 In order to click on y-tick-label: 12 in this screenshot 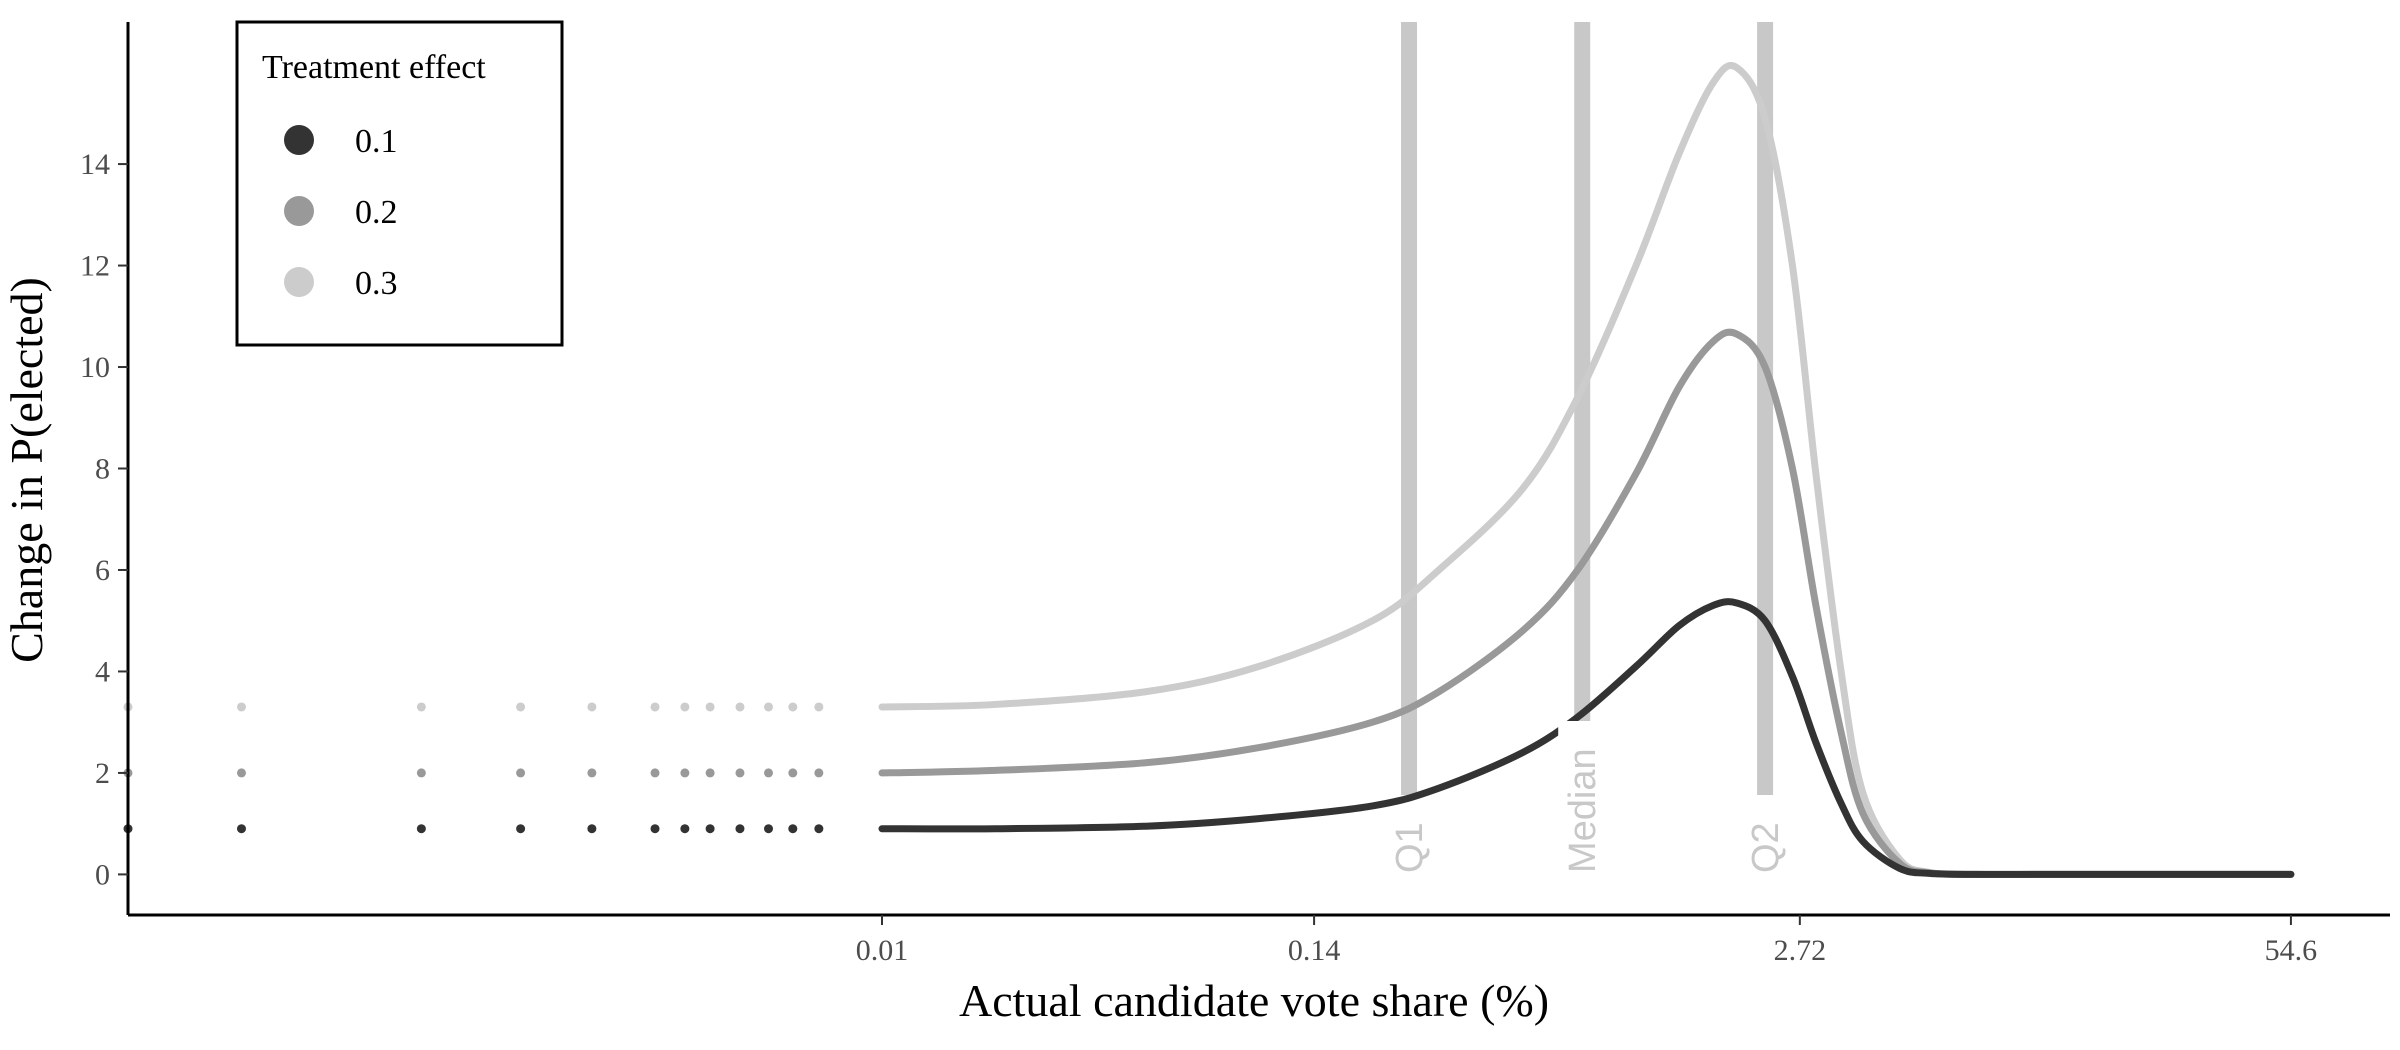, I will do `click(95, 266)`.